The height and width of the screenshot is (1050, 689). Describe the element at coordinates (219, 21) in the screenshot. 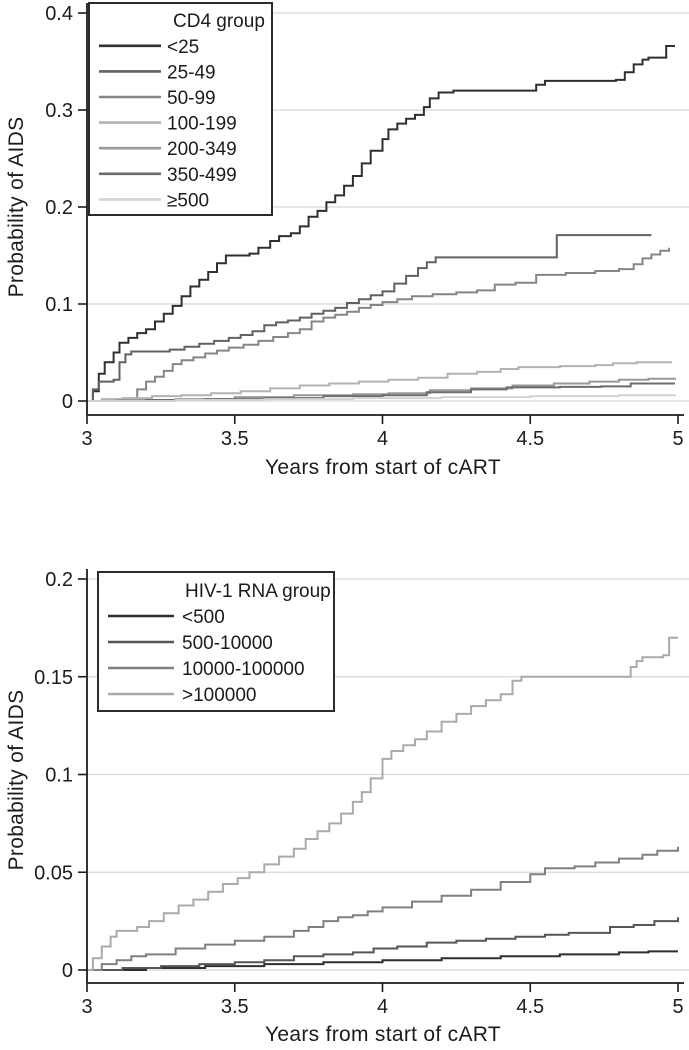

I see `legend-title: CD4 group` at that location.